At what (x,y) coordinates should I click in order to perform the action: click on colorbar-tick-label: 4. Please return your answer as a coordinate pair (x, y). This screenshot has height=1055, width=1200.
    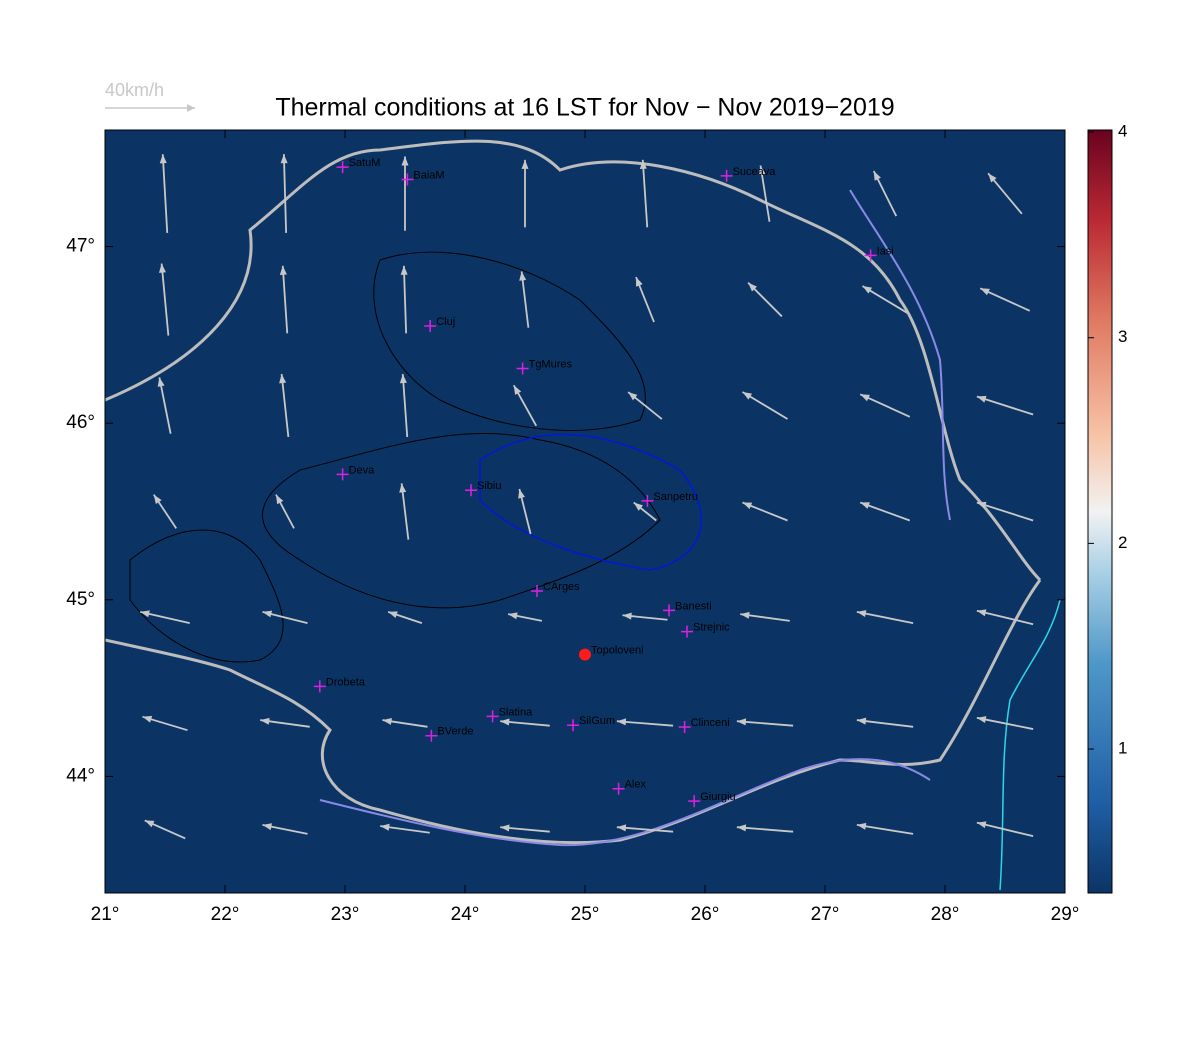
    Looking at the image, I should click on (1122, 131).